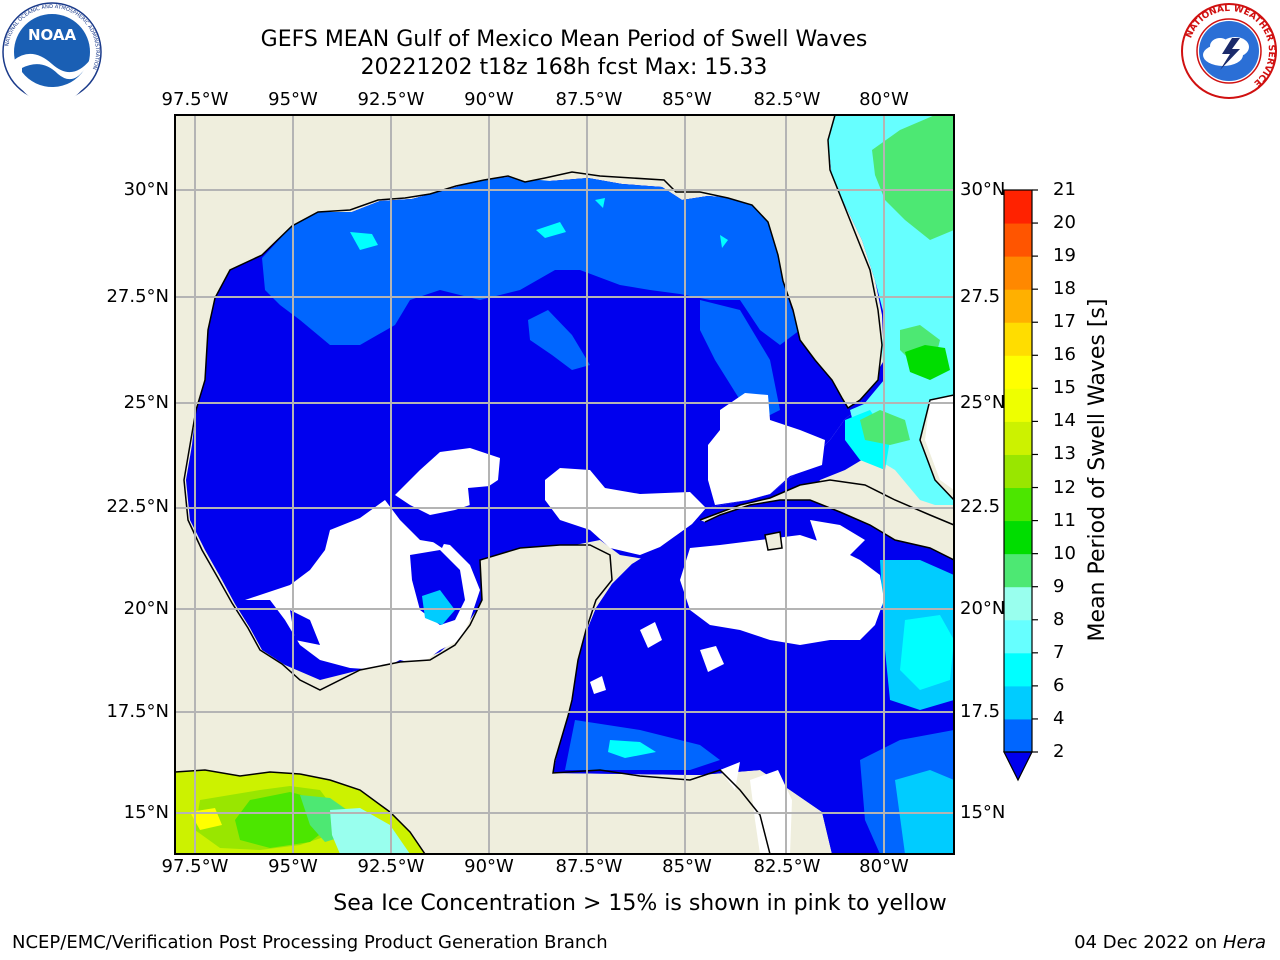 This screenshot has height=960, width=1280. What do you see at coordinates (137, 506) in the screenshot?
I see `lat-tick-left: 22.5°N` at bounding box center [137, 506].